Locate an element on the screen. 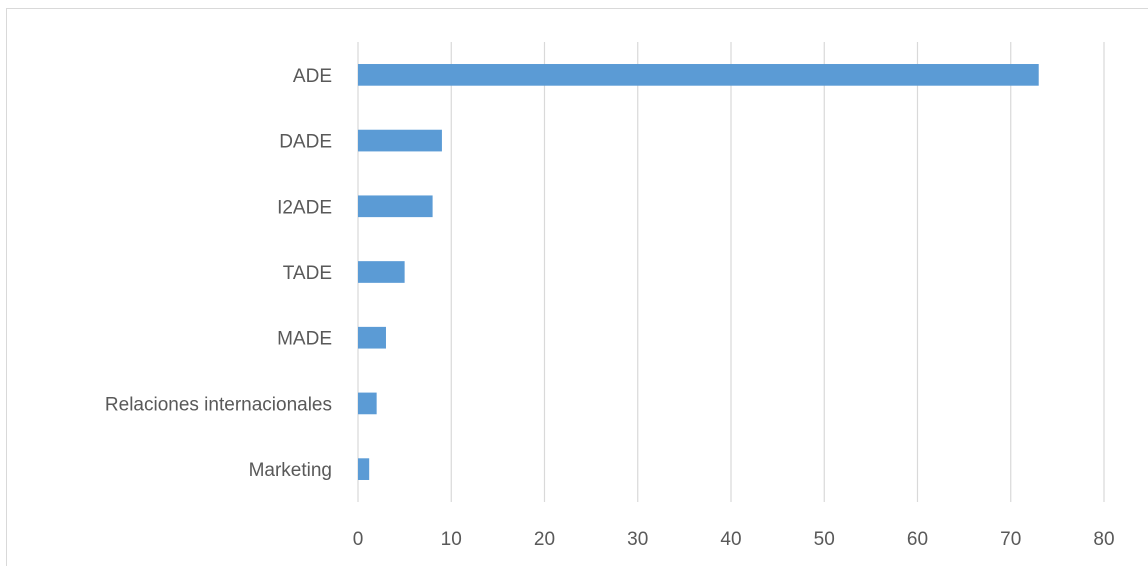 Image resolution: width=1148 pixels, height=566 pixels. x-tick-label: 50 is located at coordinates (824, 539).